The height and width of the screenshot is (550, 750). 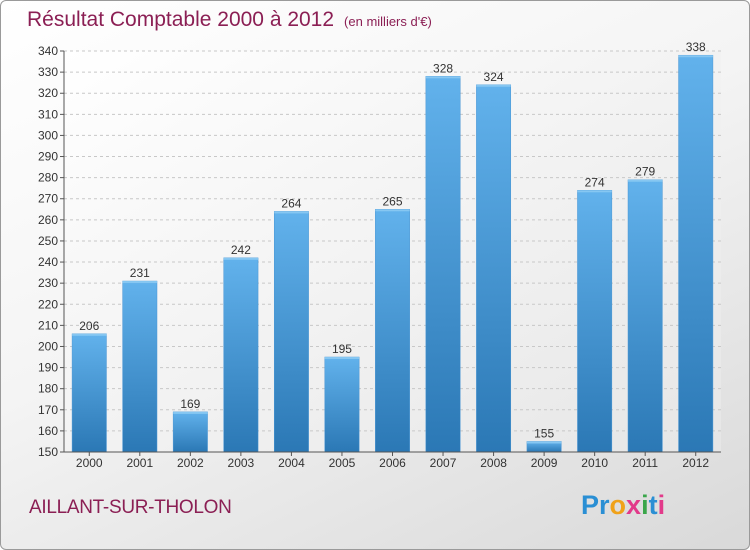 What do you see at coordinates (190, 432) in the screenshot?
I see `bar-2002` at bounding box center [190, 432].